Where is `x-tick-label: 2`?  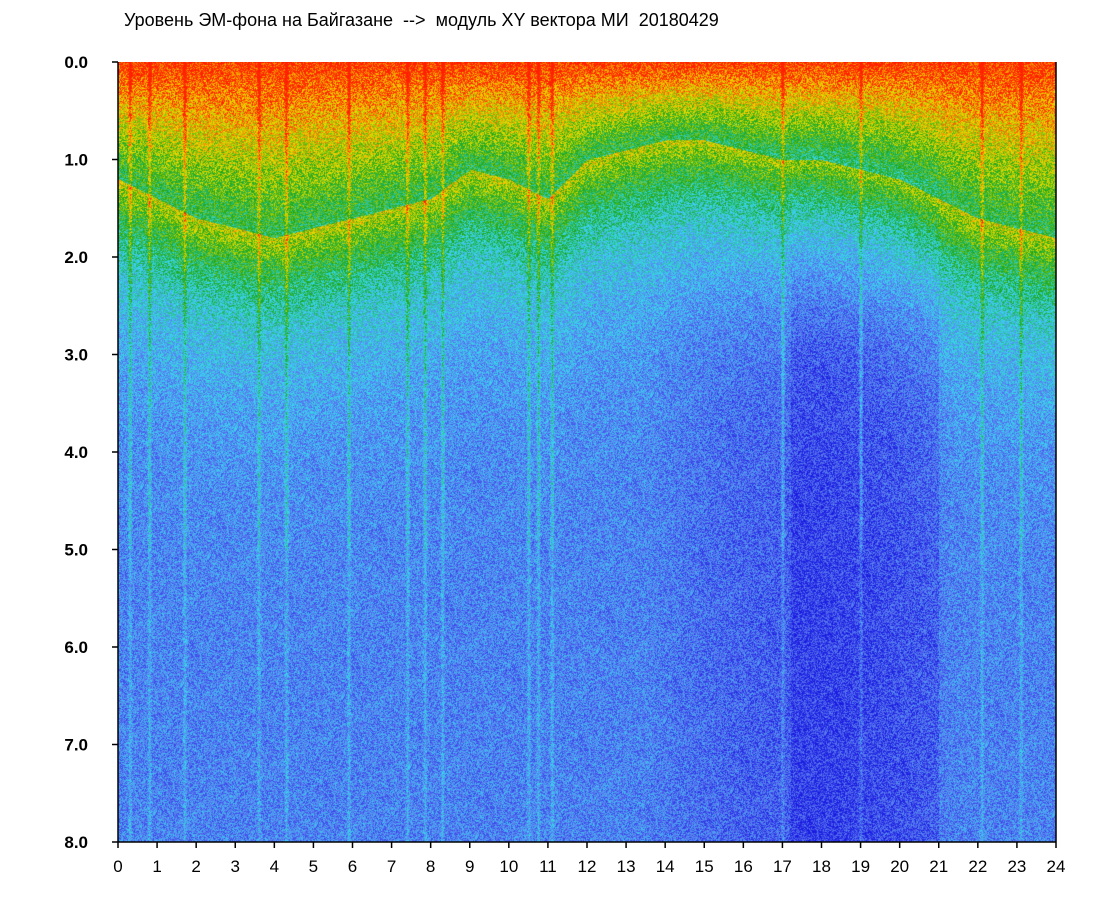
x-tick-label: 2 is located at coordinates (195, 866).